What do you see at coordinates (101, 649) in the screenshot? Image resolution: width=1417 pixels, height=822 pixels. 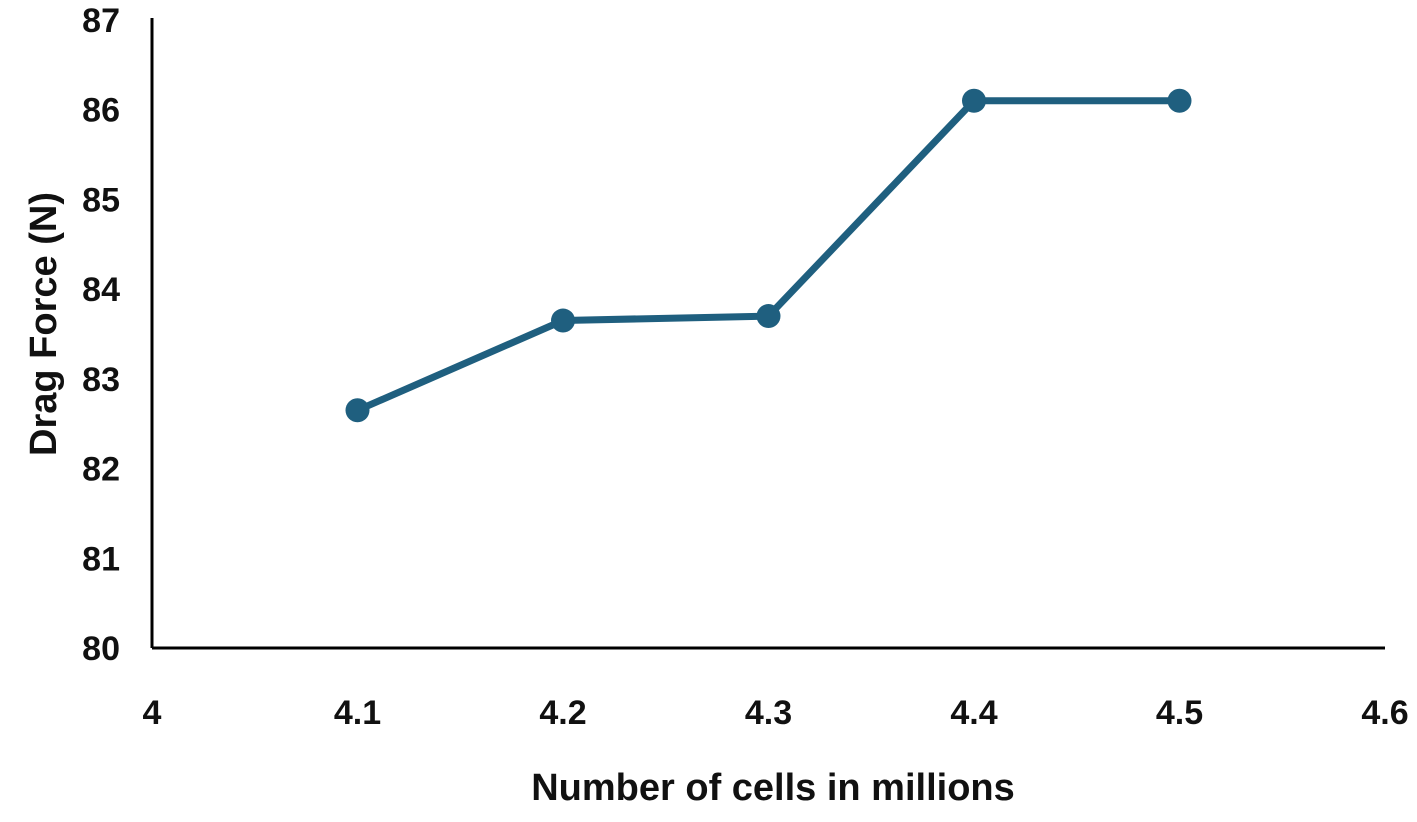 I see `y-tick-label: 80` at bounding box center [101, 649].